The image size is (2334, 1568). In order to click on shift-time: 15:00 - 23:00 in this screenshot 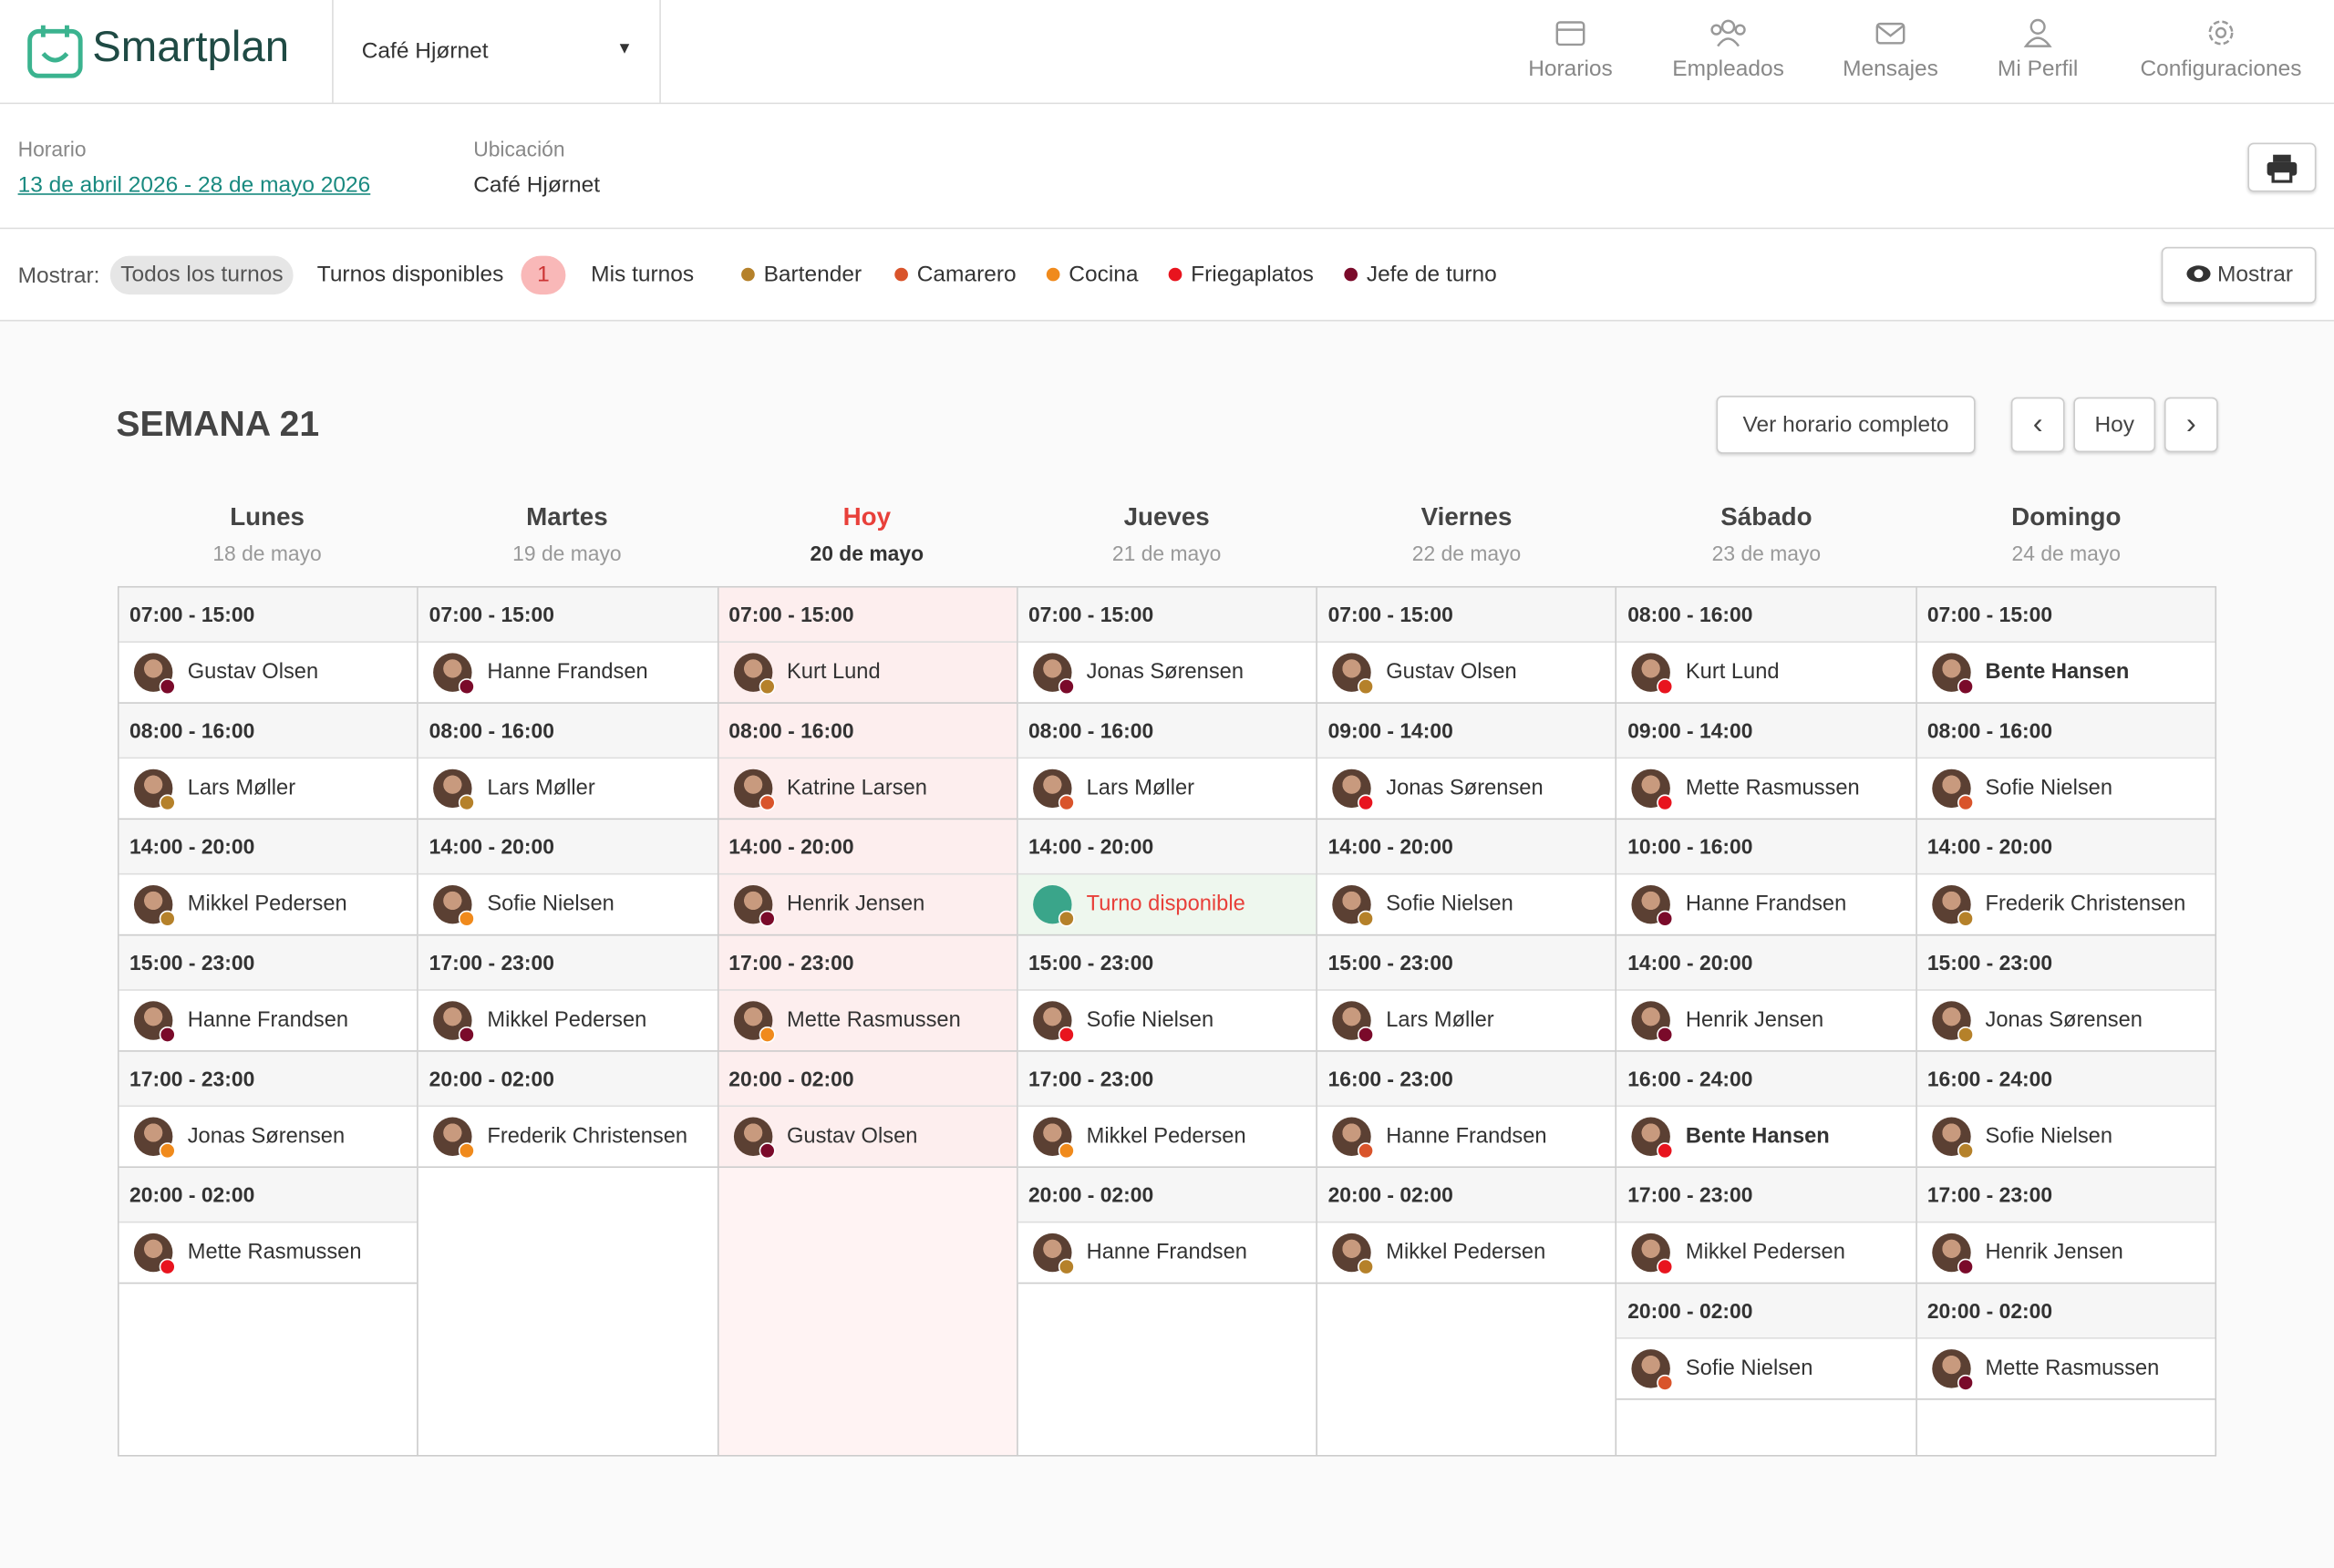, I will do `click(2066, 963)`.